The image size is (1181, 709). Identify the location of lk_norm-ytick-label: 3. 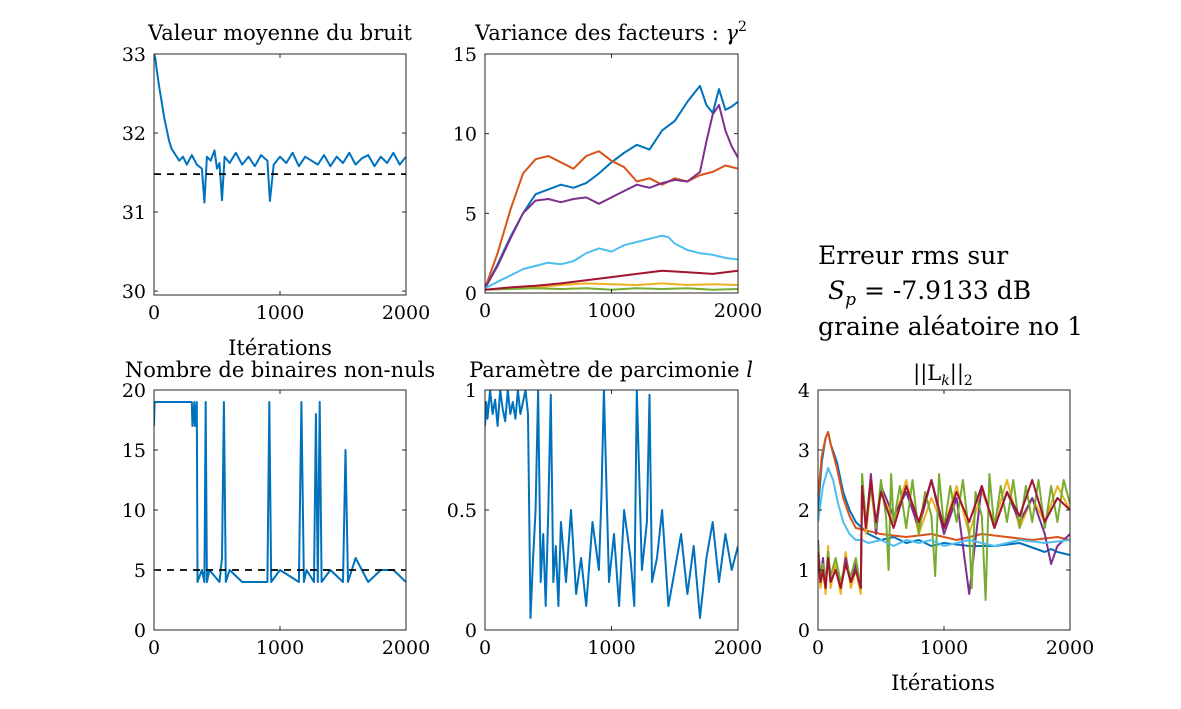
(804, 451).